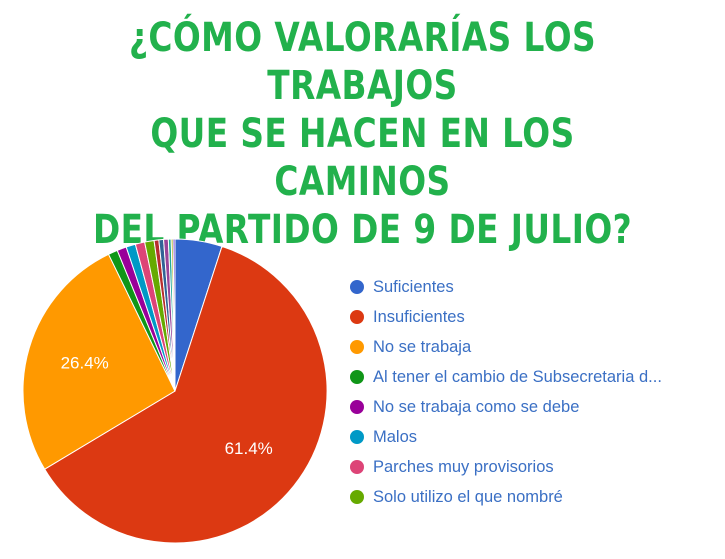 The image size is (725, 559). Describe the element at coordinates (506, 317) in the screenshot. I see `legend-item: Insuficientes` at that location.